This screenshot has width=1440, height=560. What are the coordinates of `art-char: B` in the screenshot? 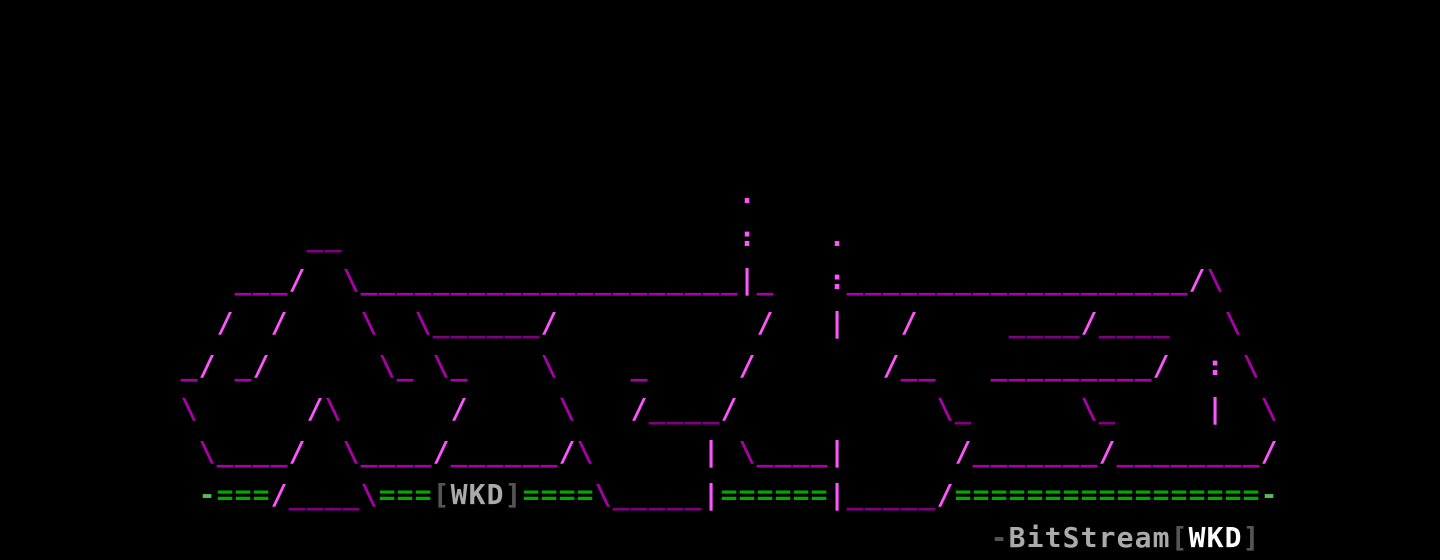 It's located at (1017, 537).